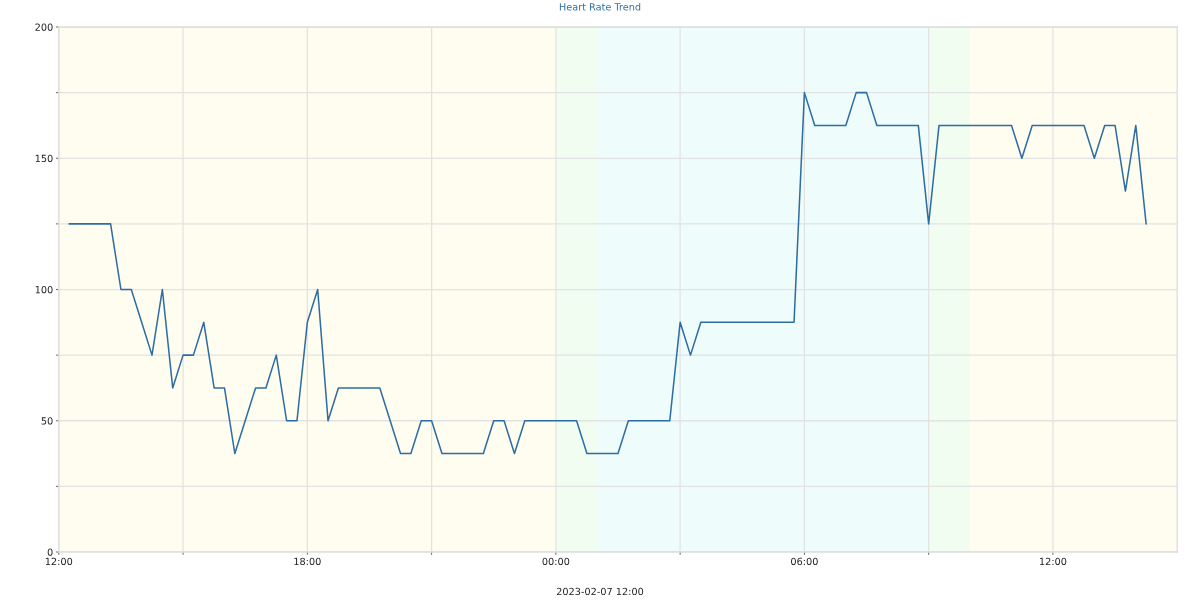 This screenshot has height=600, width=1200. Describe the element at coordinates (47, 421) in the screenshot. I see `y-tick-label: 50` at that location.